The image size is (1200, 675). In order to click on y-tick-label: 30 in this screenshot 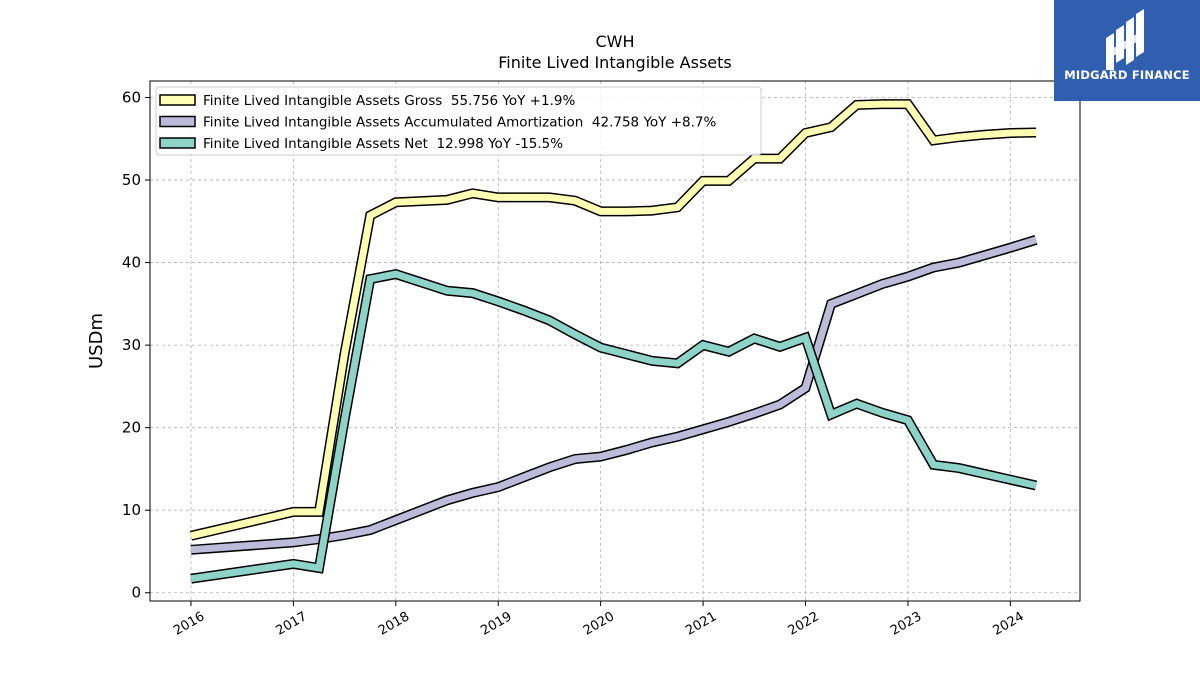, I will do `click(131, 345)`.